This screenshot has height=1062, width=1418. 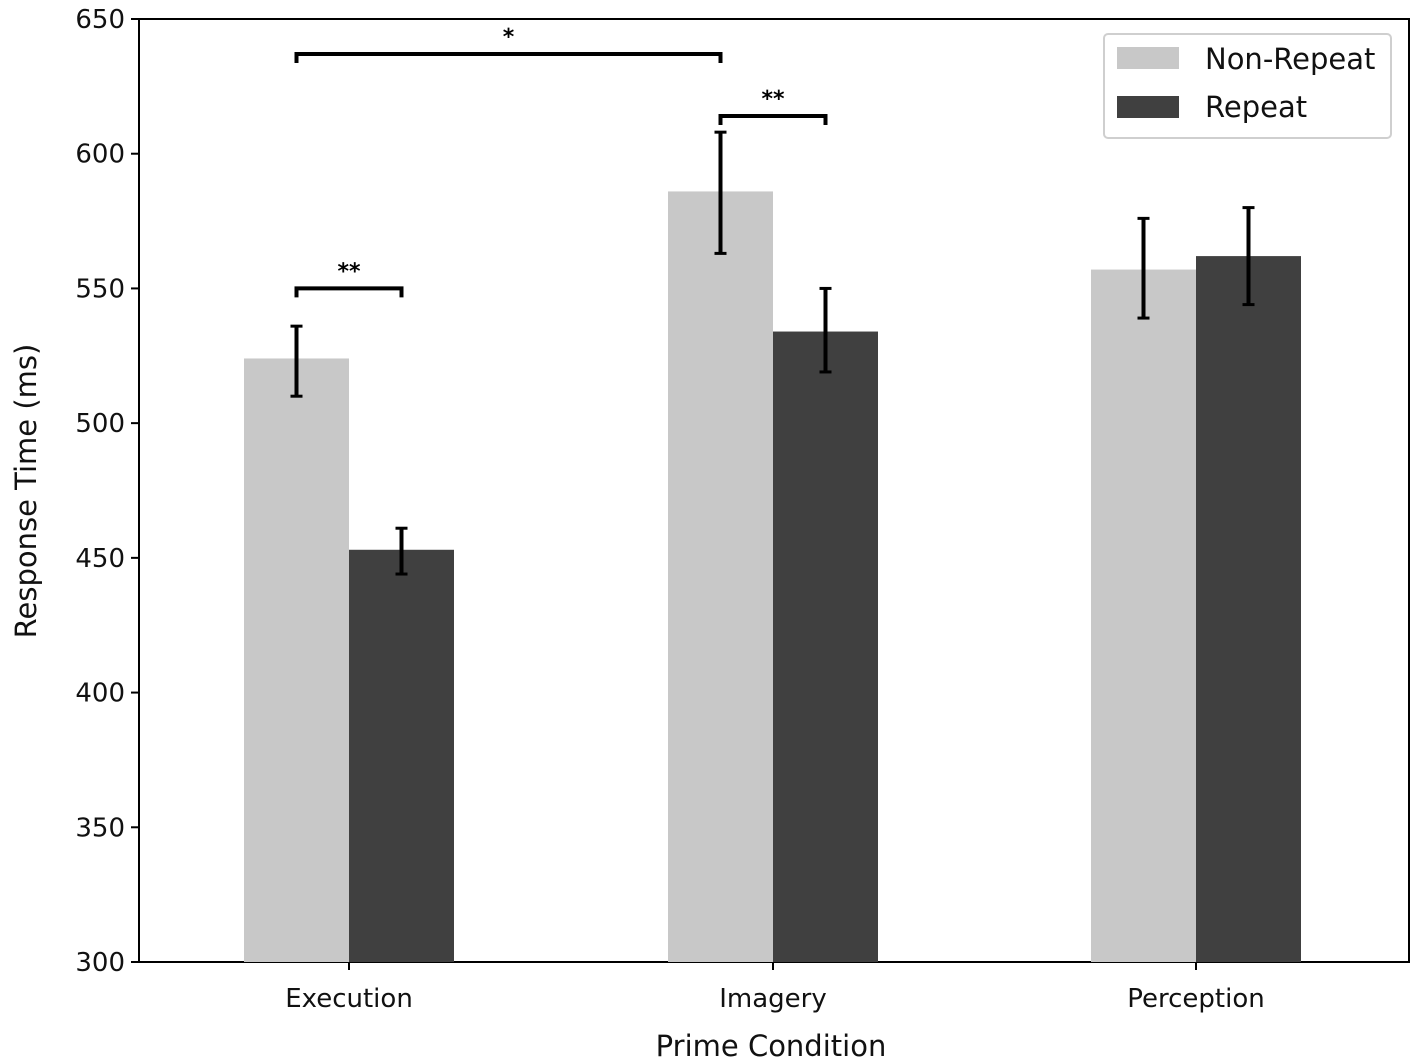 What do you see at coordinates (1248, 609) in the screenshot?
I see `bar-perception-repeat` at bounding box center [1248, 609].